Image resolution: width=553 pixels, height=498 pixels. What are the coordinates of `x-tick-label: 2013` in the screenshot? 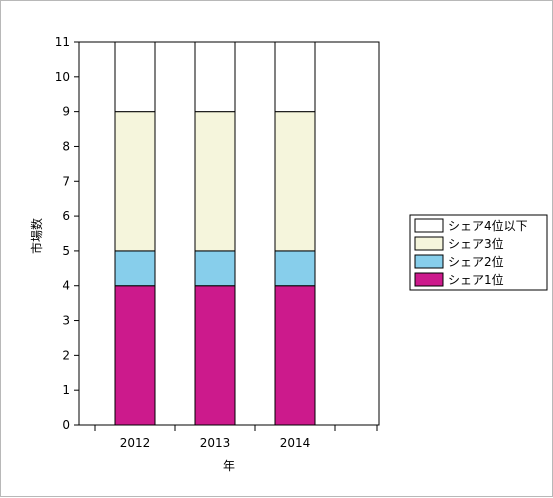 It's located at (215, 443).